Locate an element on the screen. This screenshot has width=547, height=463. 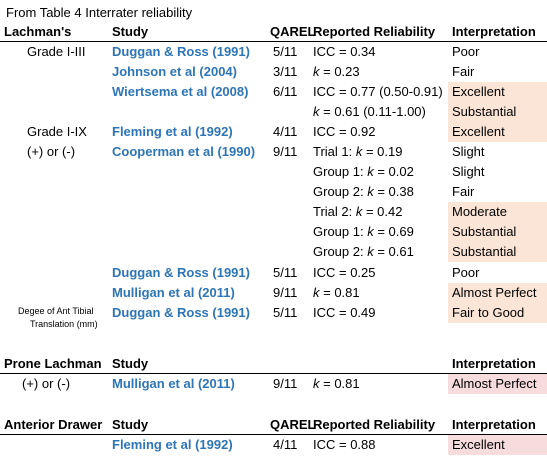
reliability-value: Trial 2: k = 0.42 is located at coordinates (357, 212).